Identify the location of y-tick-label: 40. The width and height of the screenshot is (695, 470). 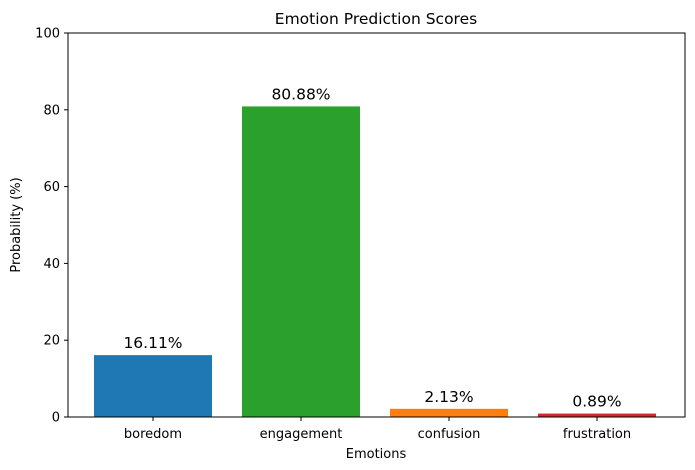
(51, 264).